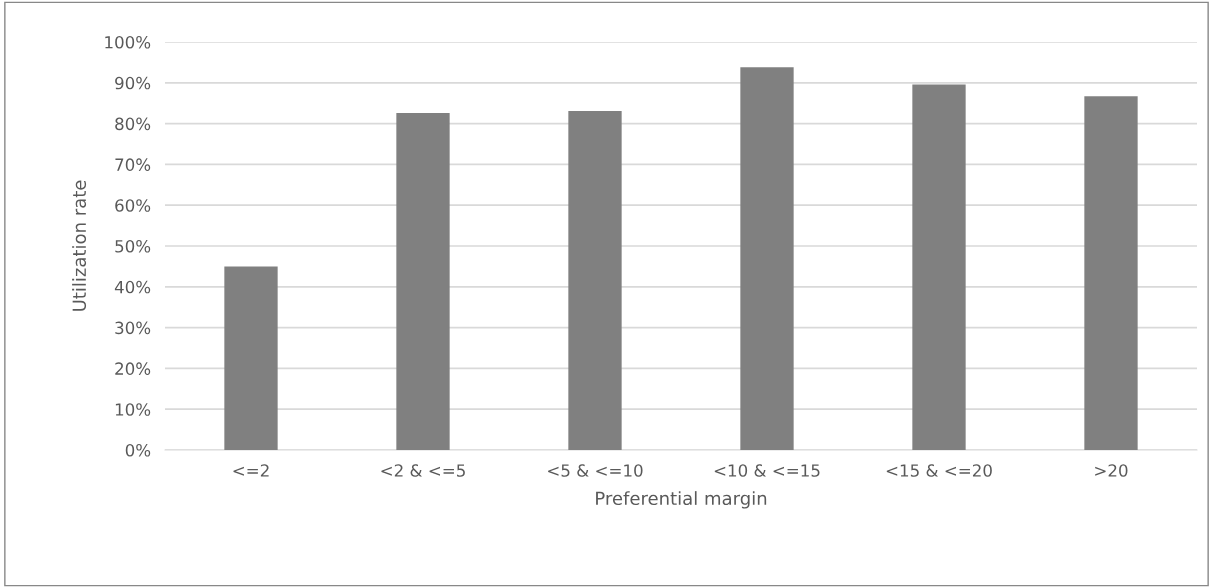  I want to click on x-tick-label: <2 & <=5, so click(423, 470).